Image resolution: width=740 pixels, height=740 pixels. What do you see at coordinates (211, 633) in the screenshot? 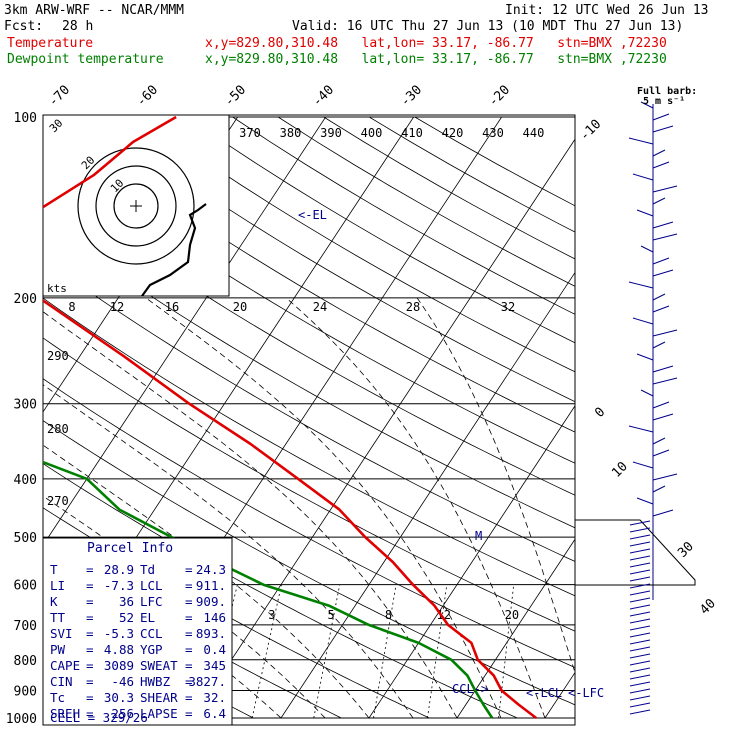
I see `parcel-param-value: 893.` at bounding box center [211, 633].